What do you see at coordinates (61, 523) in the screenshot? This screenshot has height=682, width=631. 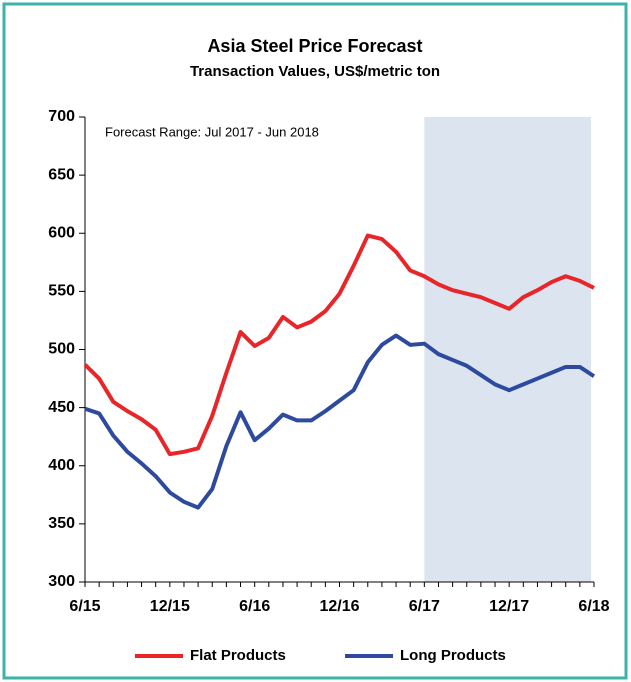 I see `y-tick-label: 350` at bounding box center [61, 523].